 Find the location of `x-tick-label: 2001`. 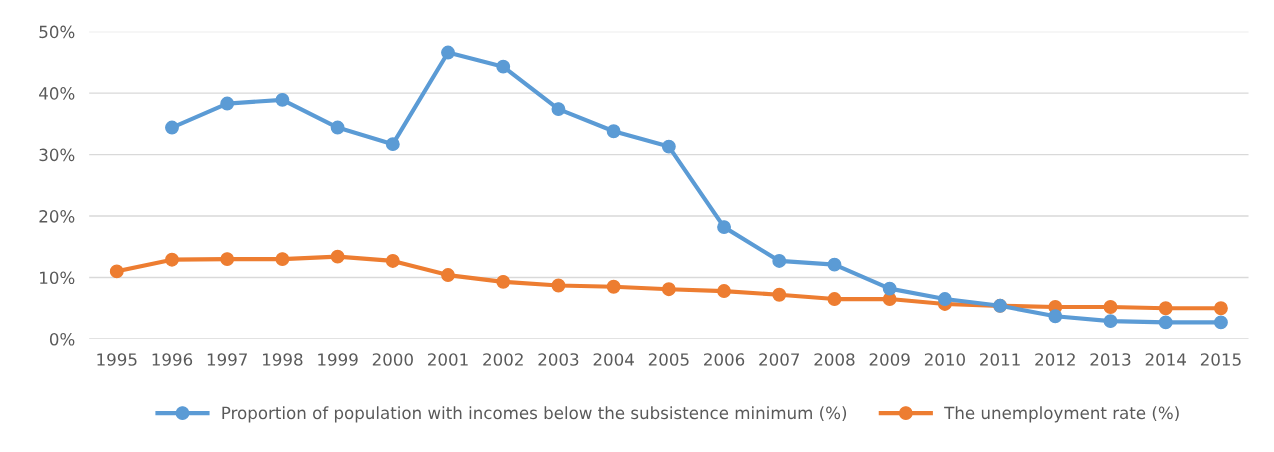

x-tick-label: 2001 is located at coordinates (448, 359).